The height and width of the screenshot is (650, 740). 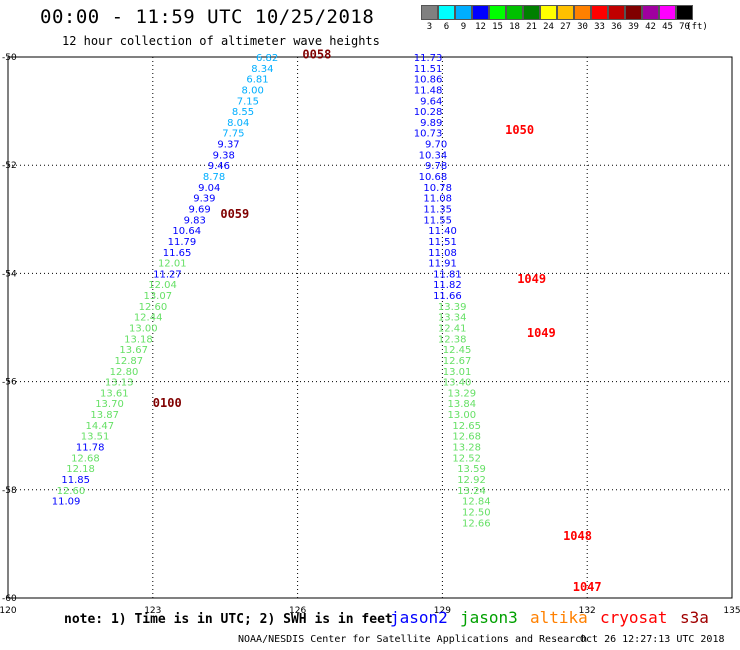 What do you see at coordinates (262, 69) in the screenshot?
I see `track-a-value: 8.34` at bounding box center [262, 69].